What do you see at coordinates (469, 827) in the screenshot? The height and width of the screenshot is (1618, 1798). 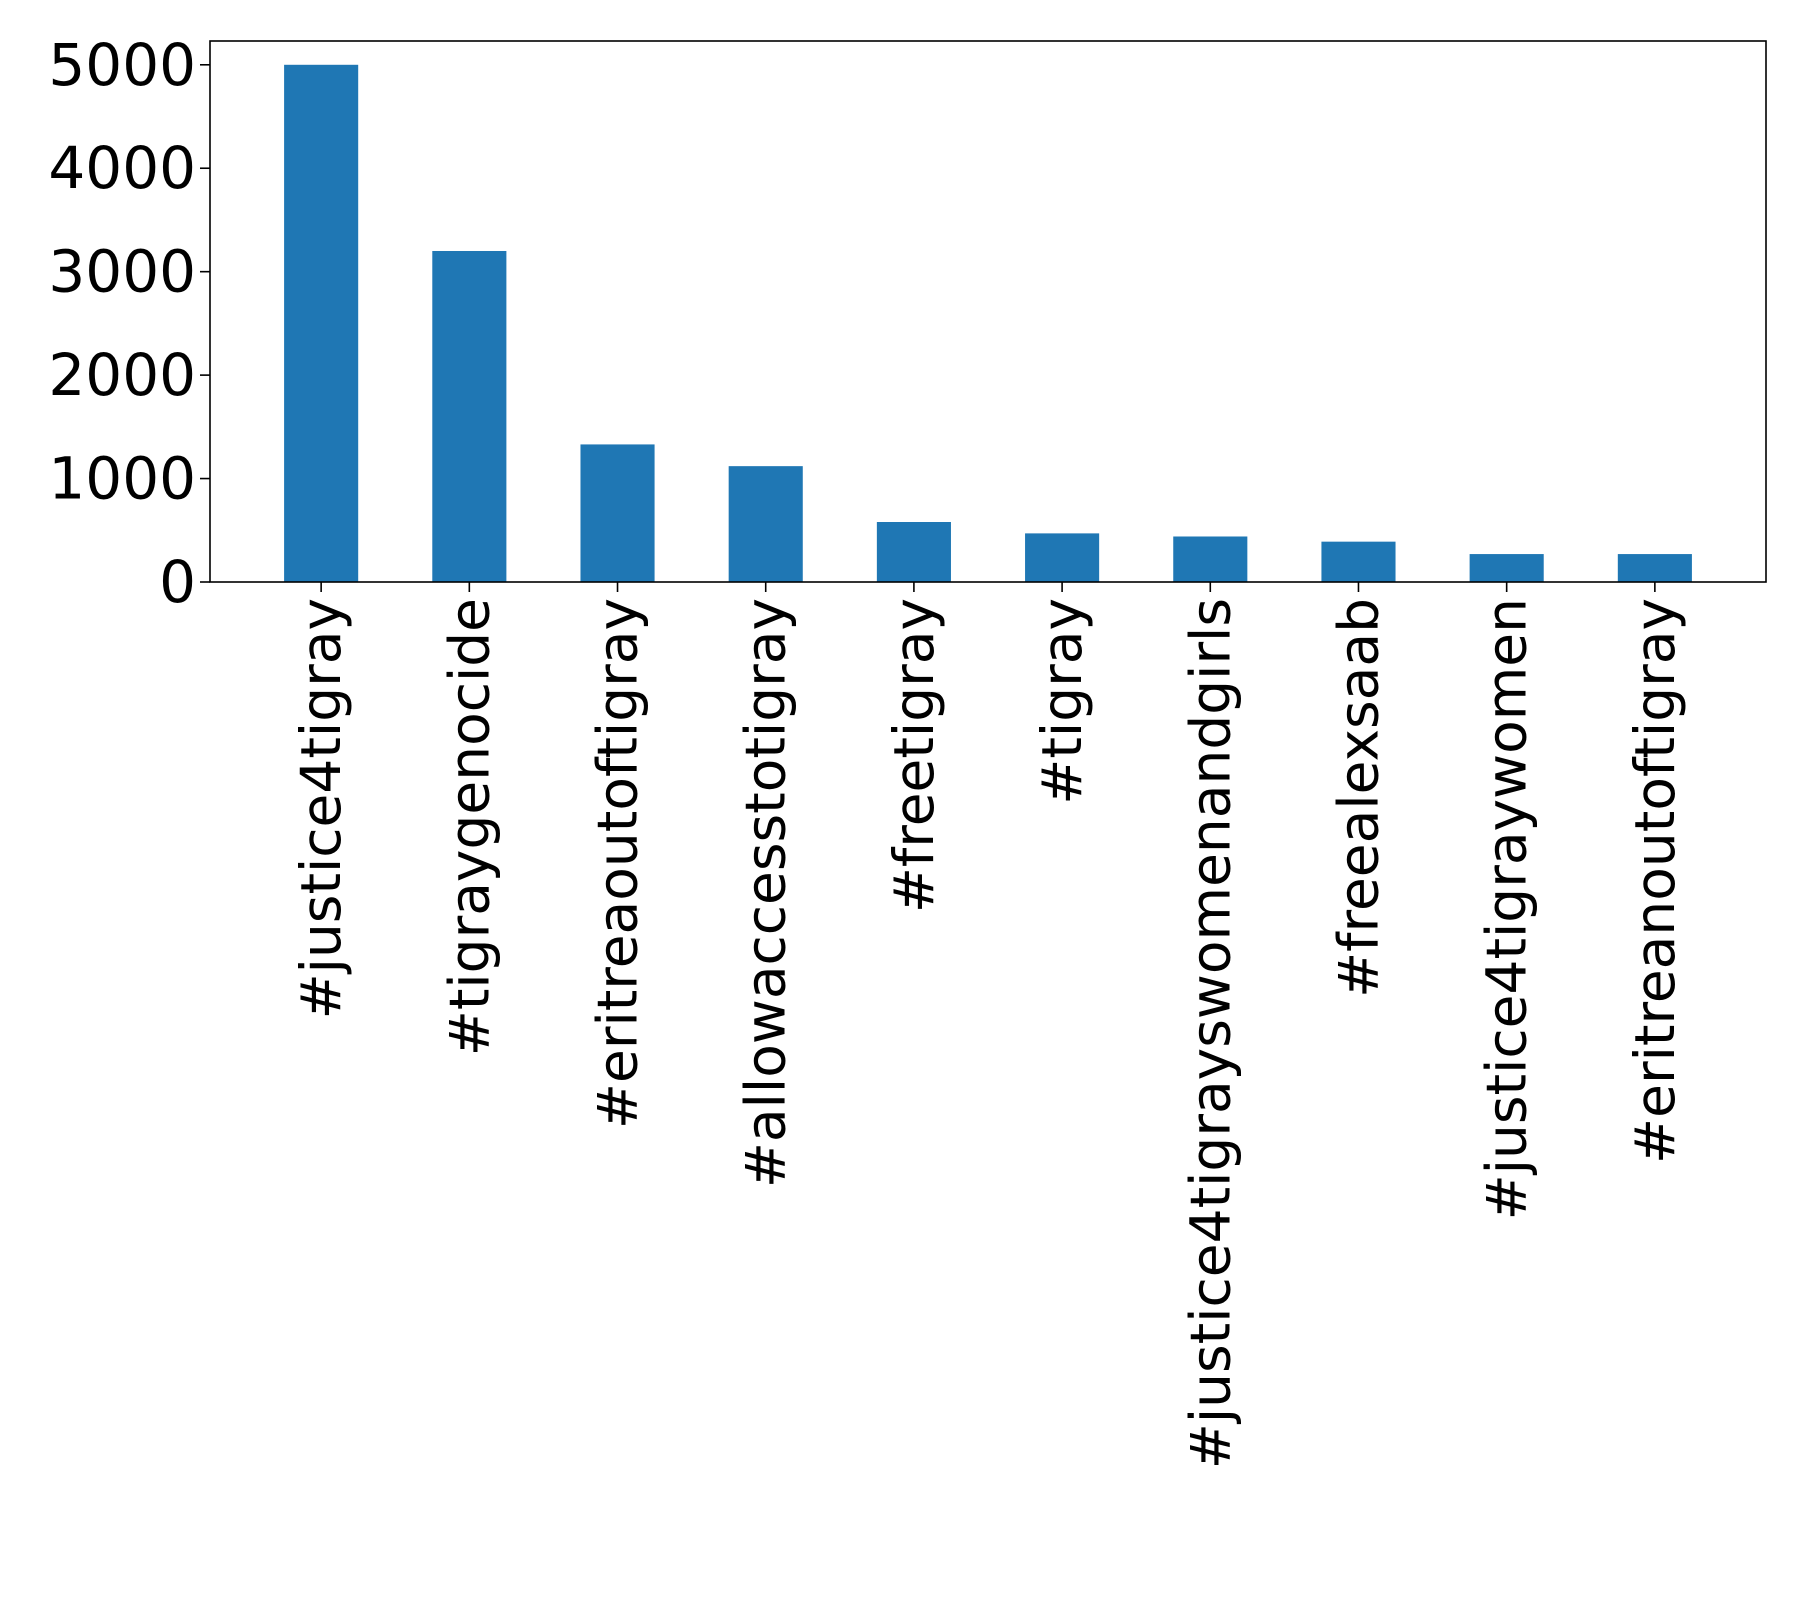 I see `x-tick-label: #tigraygenocide` at bounding box center [469, 827].